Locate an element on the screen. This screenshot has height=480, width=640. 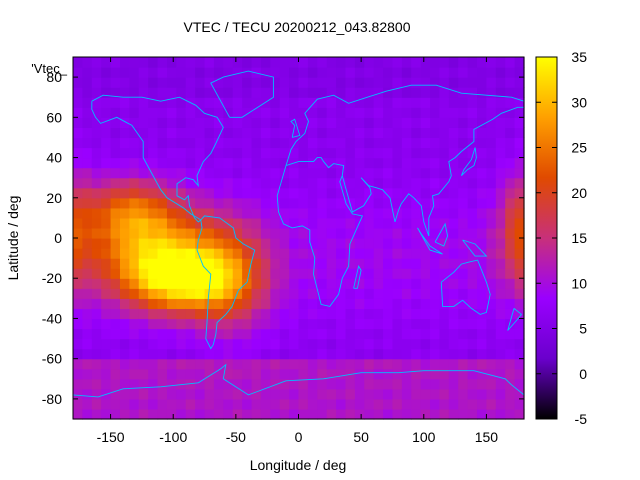
colorbar-tick-label: 20 is located at coordinates (579, 193).